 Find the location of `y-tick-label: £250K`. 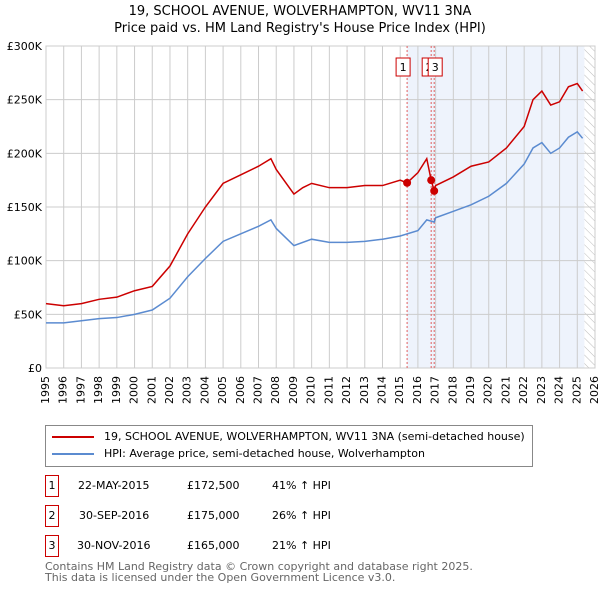

y-tick-label: £250K is located at coordinates (25, 100).